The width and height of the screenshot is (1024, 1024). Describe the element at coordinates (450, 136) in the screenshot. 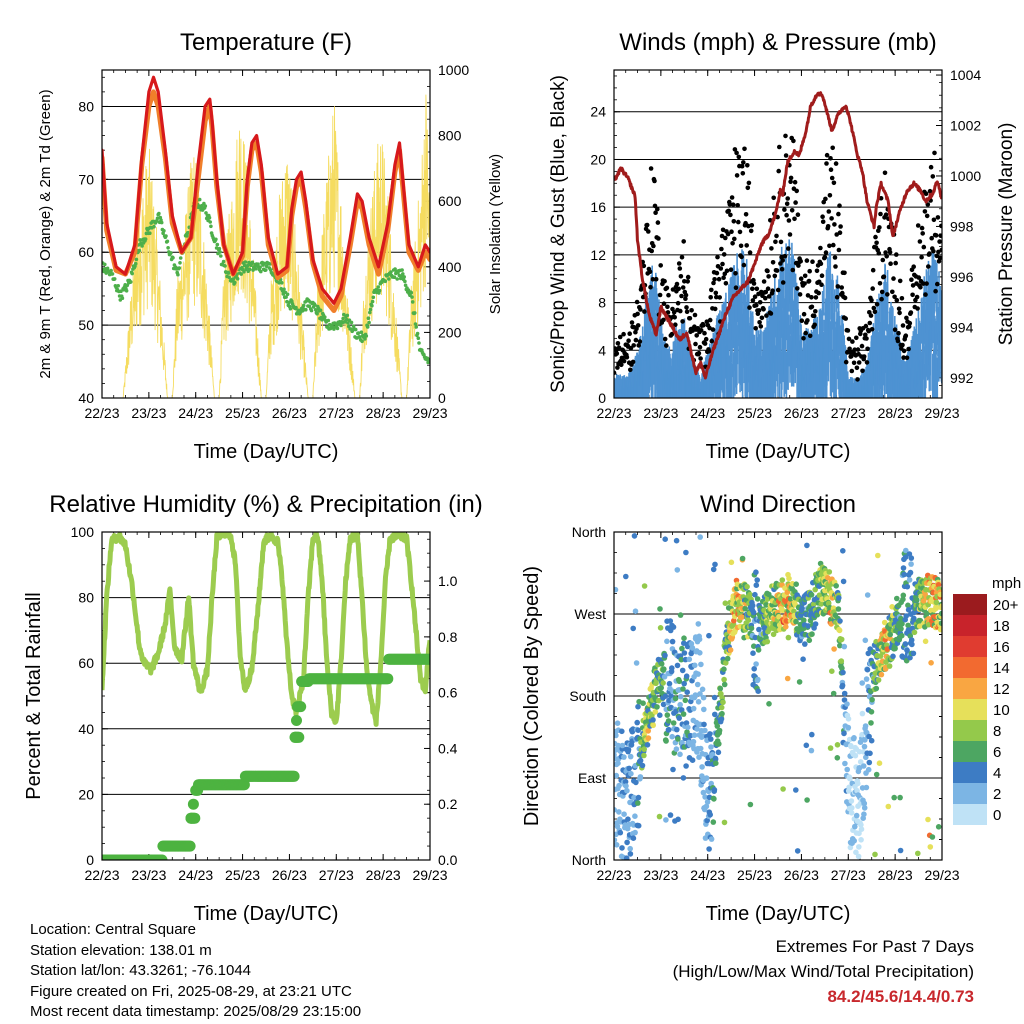

I see `temperature-y2tick-label: 800` at that location.